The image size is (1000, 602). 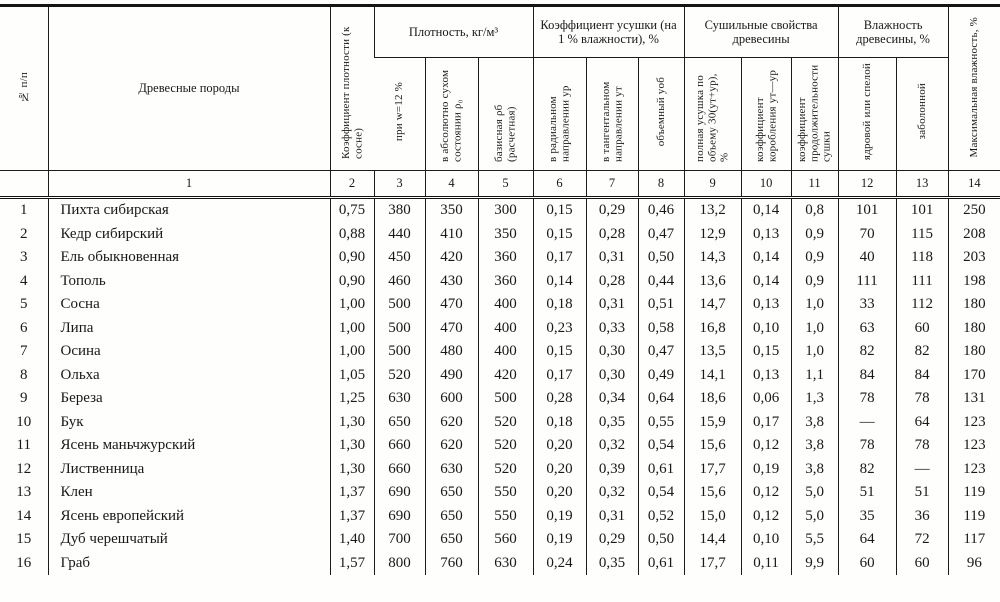 I want to click on value-cell: 1,00, so click(x=351, y=305).